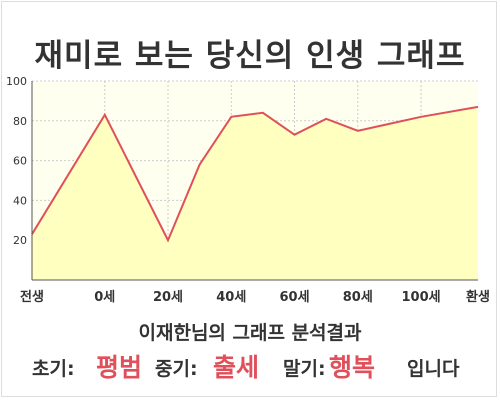 The image size is (500, 400). What do you see at coordinates (421, 297) in the screenshot?
I see `x-tick-label: 100세` at bounding box center [421, 297].